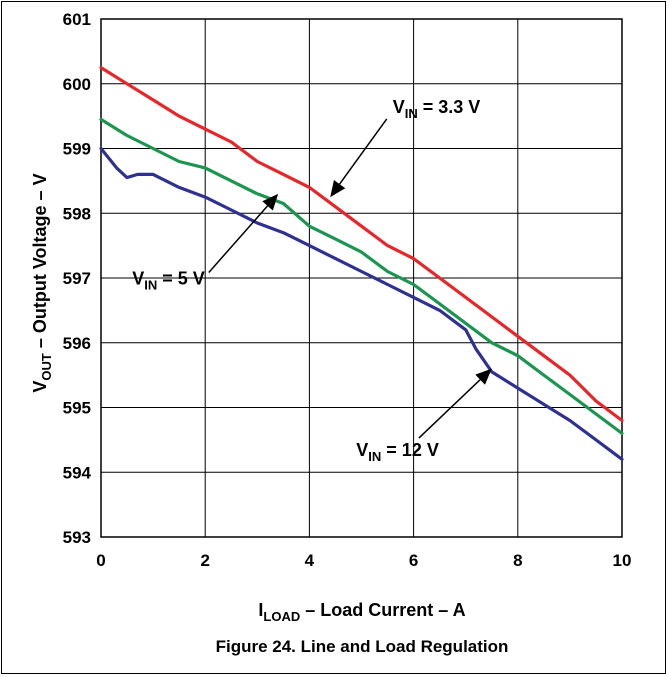 This screenshot has height=677, width=669. Describe the element at coordinates (168, 280) in the screenshot. I see `series-label-1: VIN = 5 V` at that location.